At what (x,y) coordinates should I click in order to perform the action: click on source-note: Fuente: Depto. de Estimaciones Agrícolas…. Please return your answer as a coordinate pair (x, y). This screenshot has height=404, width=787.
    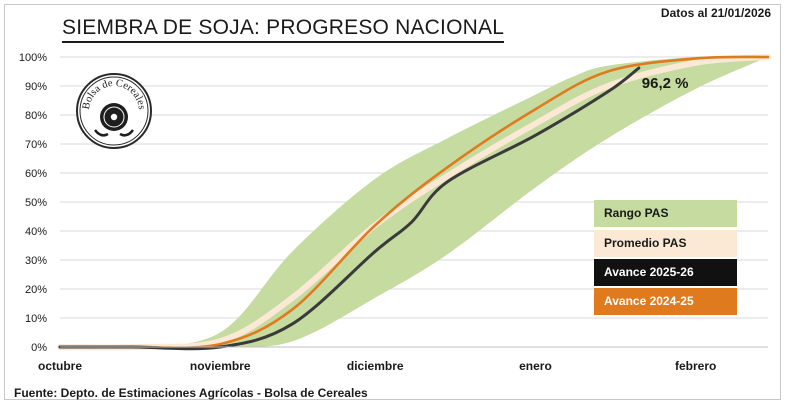
    Looking at the image, I should click on (191, 393).